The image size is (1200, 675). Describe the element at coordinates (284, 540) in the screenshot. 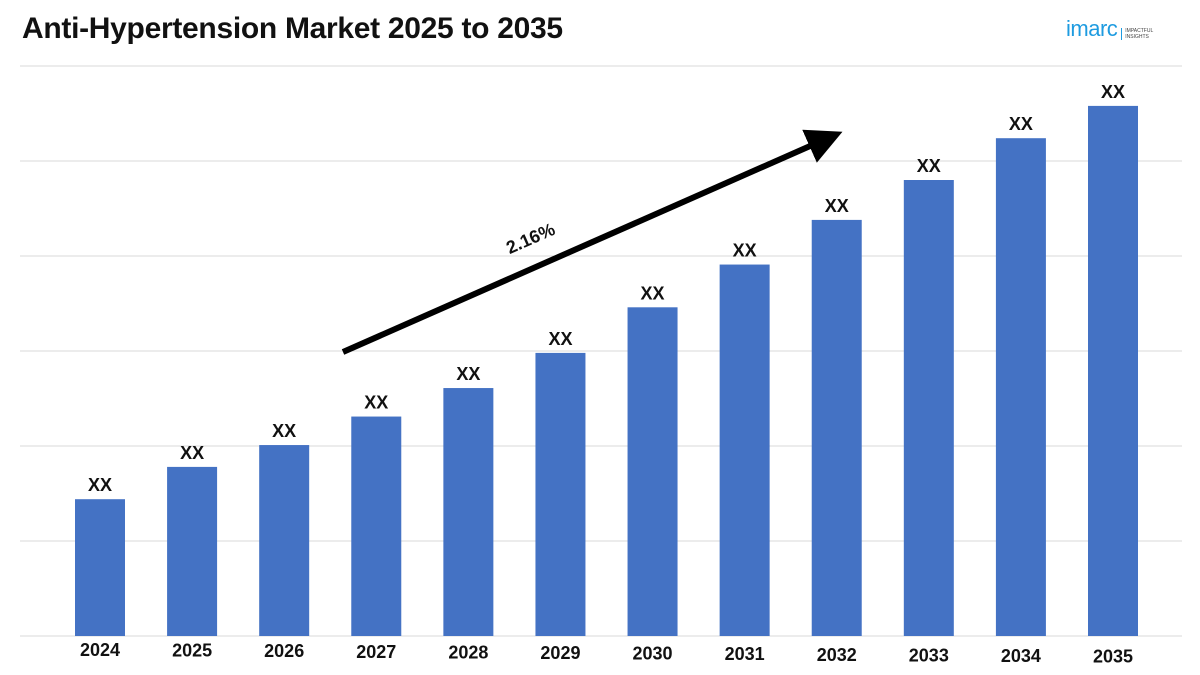

I see `bar-2026` at that location.